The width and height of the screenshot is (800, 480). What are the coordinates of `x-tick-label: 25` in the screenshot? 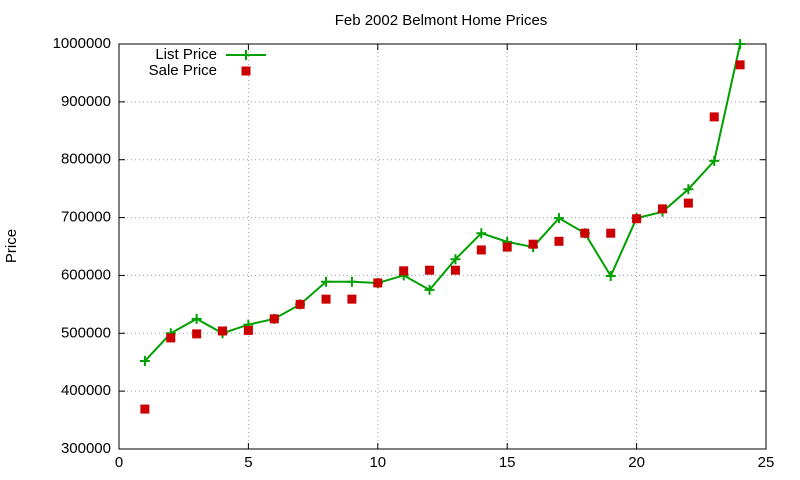 It's located at (766, 462).